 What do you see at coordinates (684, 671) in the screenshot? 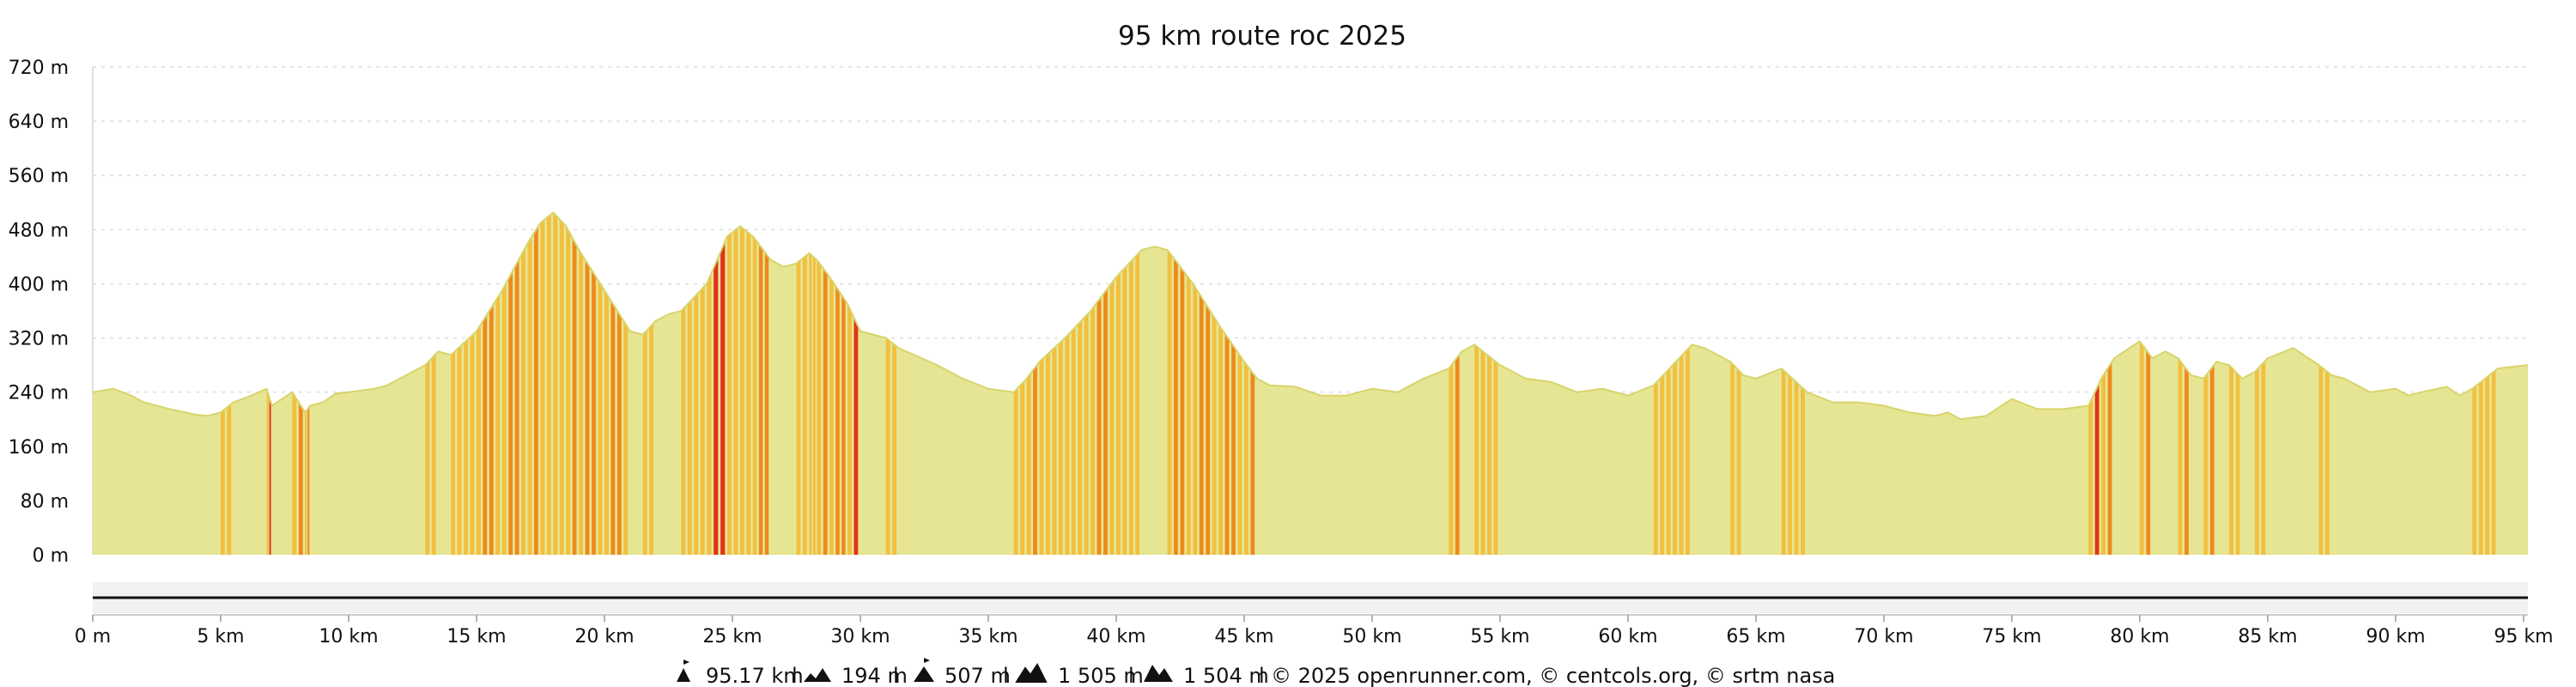
I see `distance-icon` at bounding box center [684, 671].